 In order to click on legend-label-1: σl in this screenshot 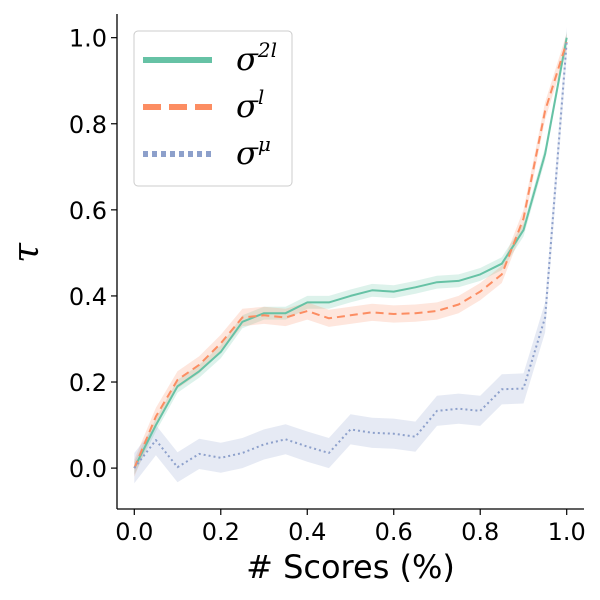, I will do `click(250, 105)`.